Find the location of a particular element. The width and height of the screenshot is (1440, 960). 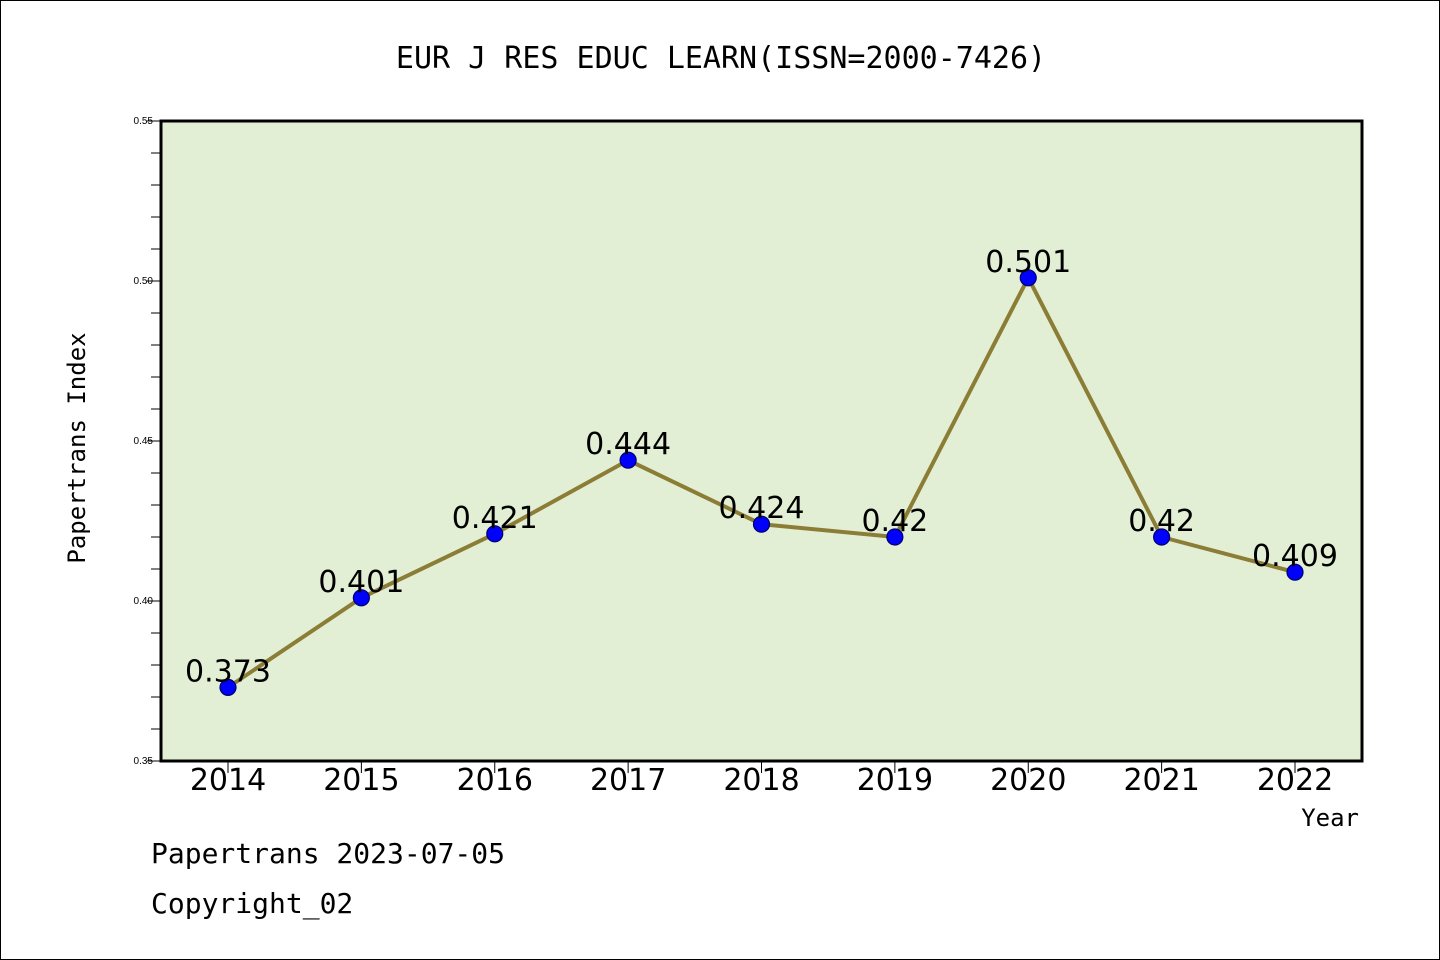

x-tick-label: 2016 is located at coordinates (495, 780).